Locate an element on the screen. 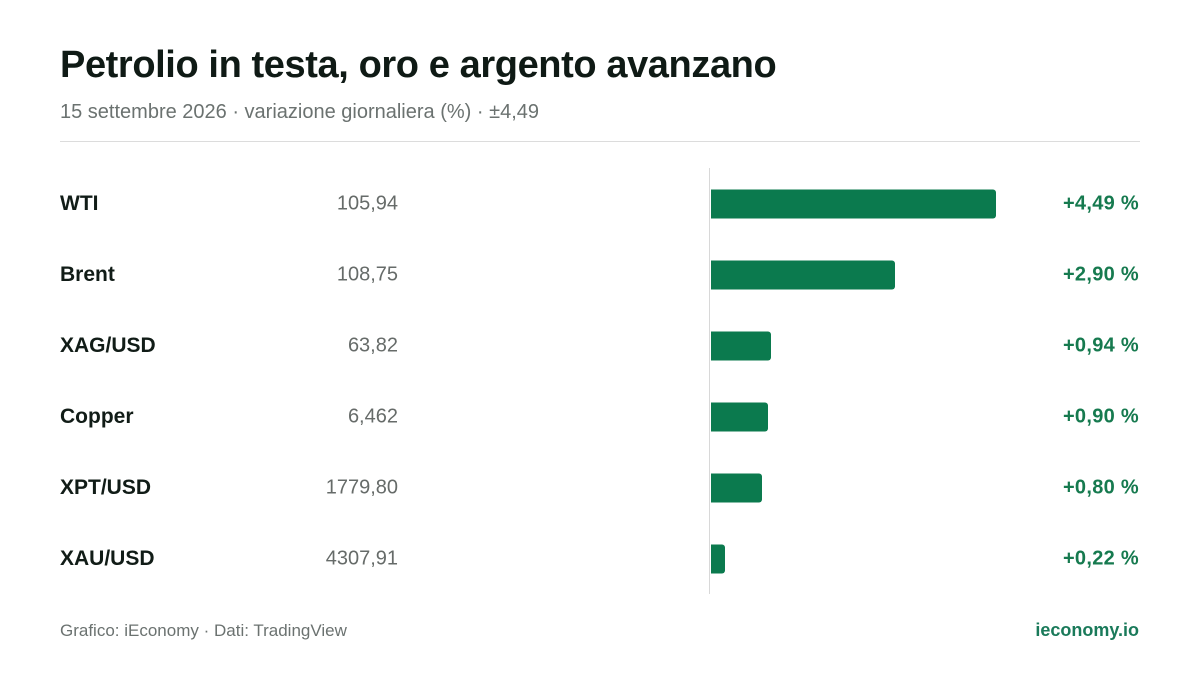 The height and width of the screenshot is (675, 1200). chart-row: XAU/USD 4307,91 +0,22 % is located at coordinates (600, 558).